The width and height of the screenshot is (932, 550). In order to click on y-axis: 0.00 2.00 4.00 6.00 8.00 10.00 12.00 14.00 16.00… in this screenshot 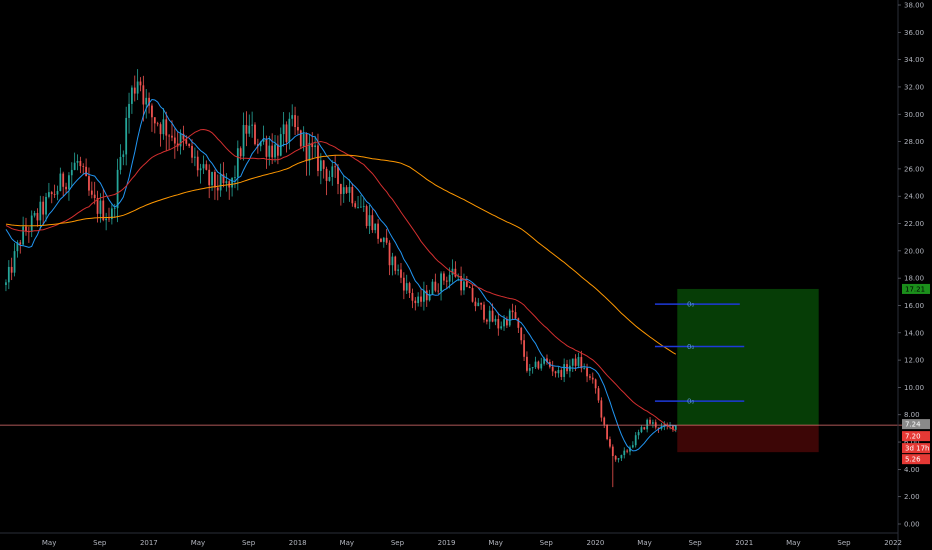, I will do `click(910, 275)`.